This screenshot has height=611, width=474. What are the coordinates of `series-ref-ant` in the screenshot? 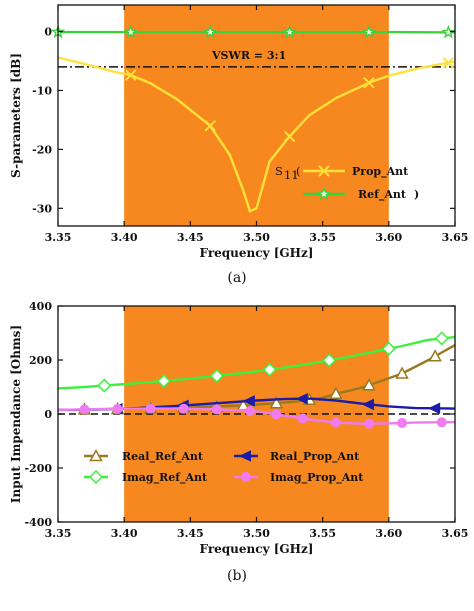 It's located at (253, 31).